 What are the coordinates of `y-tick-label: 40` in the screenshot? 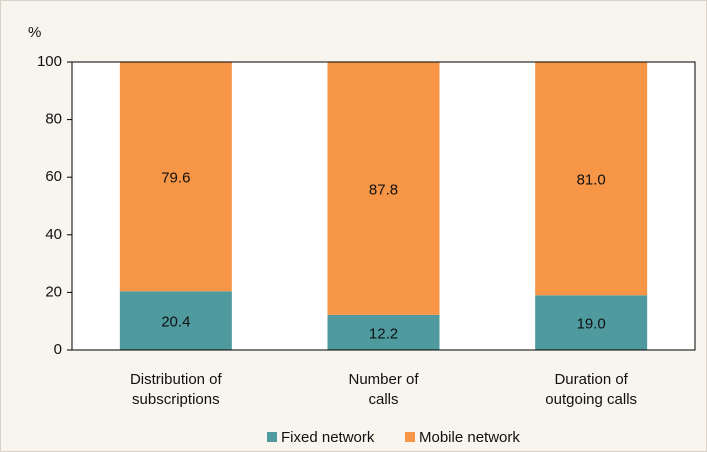 It's located at (53, 234).